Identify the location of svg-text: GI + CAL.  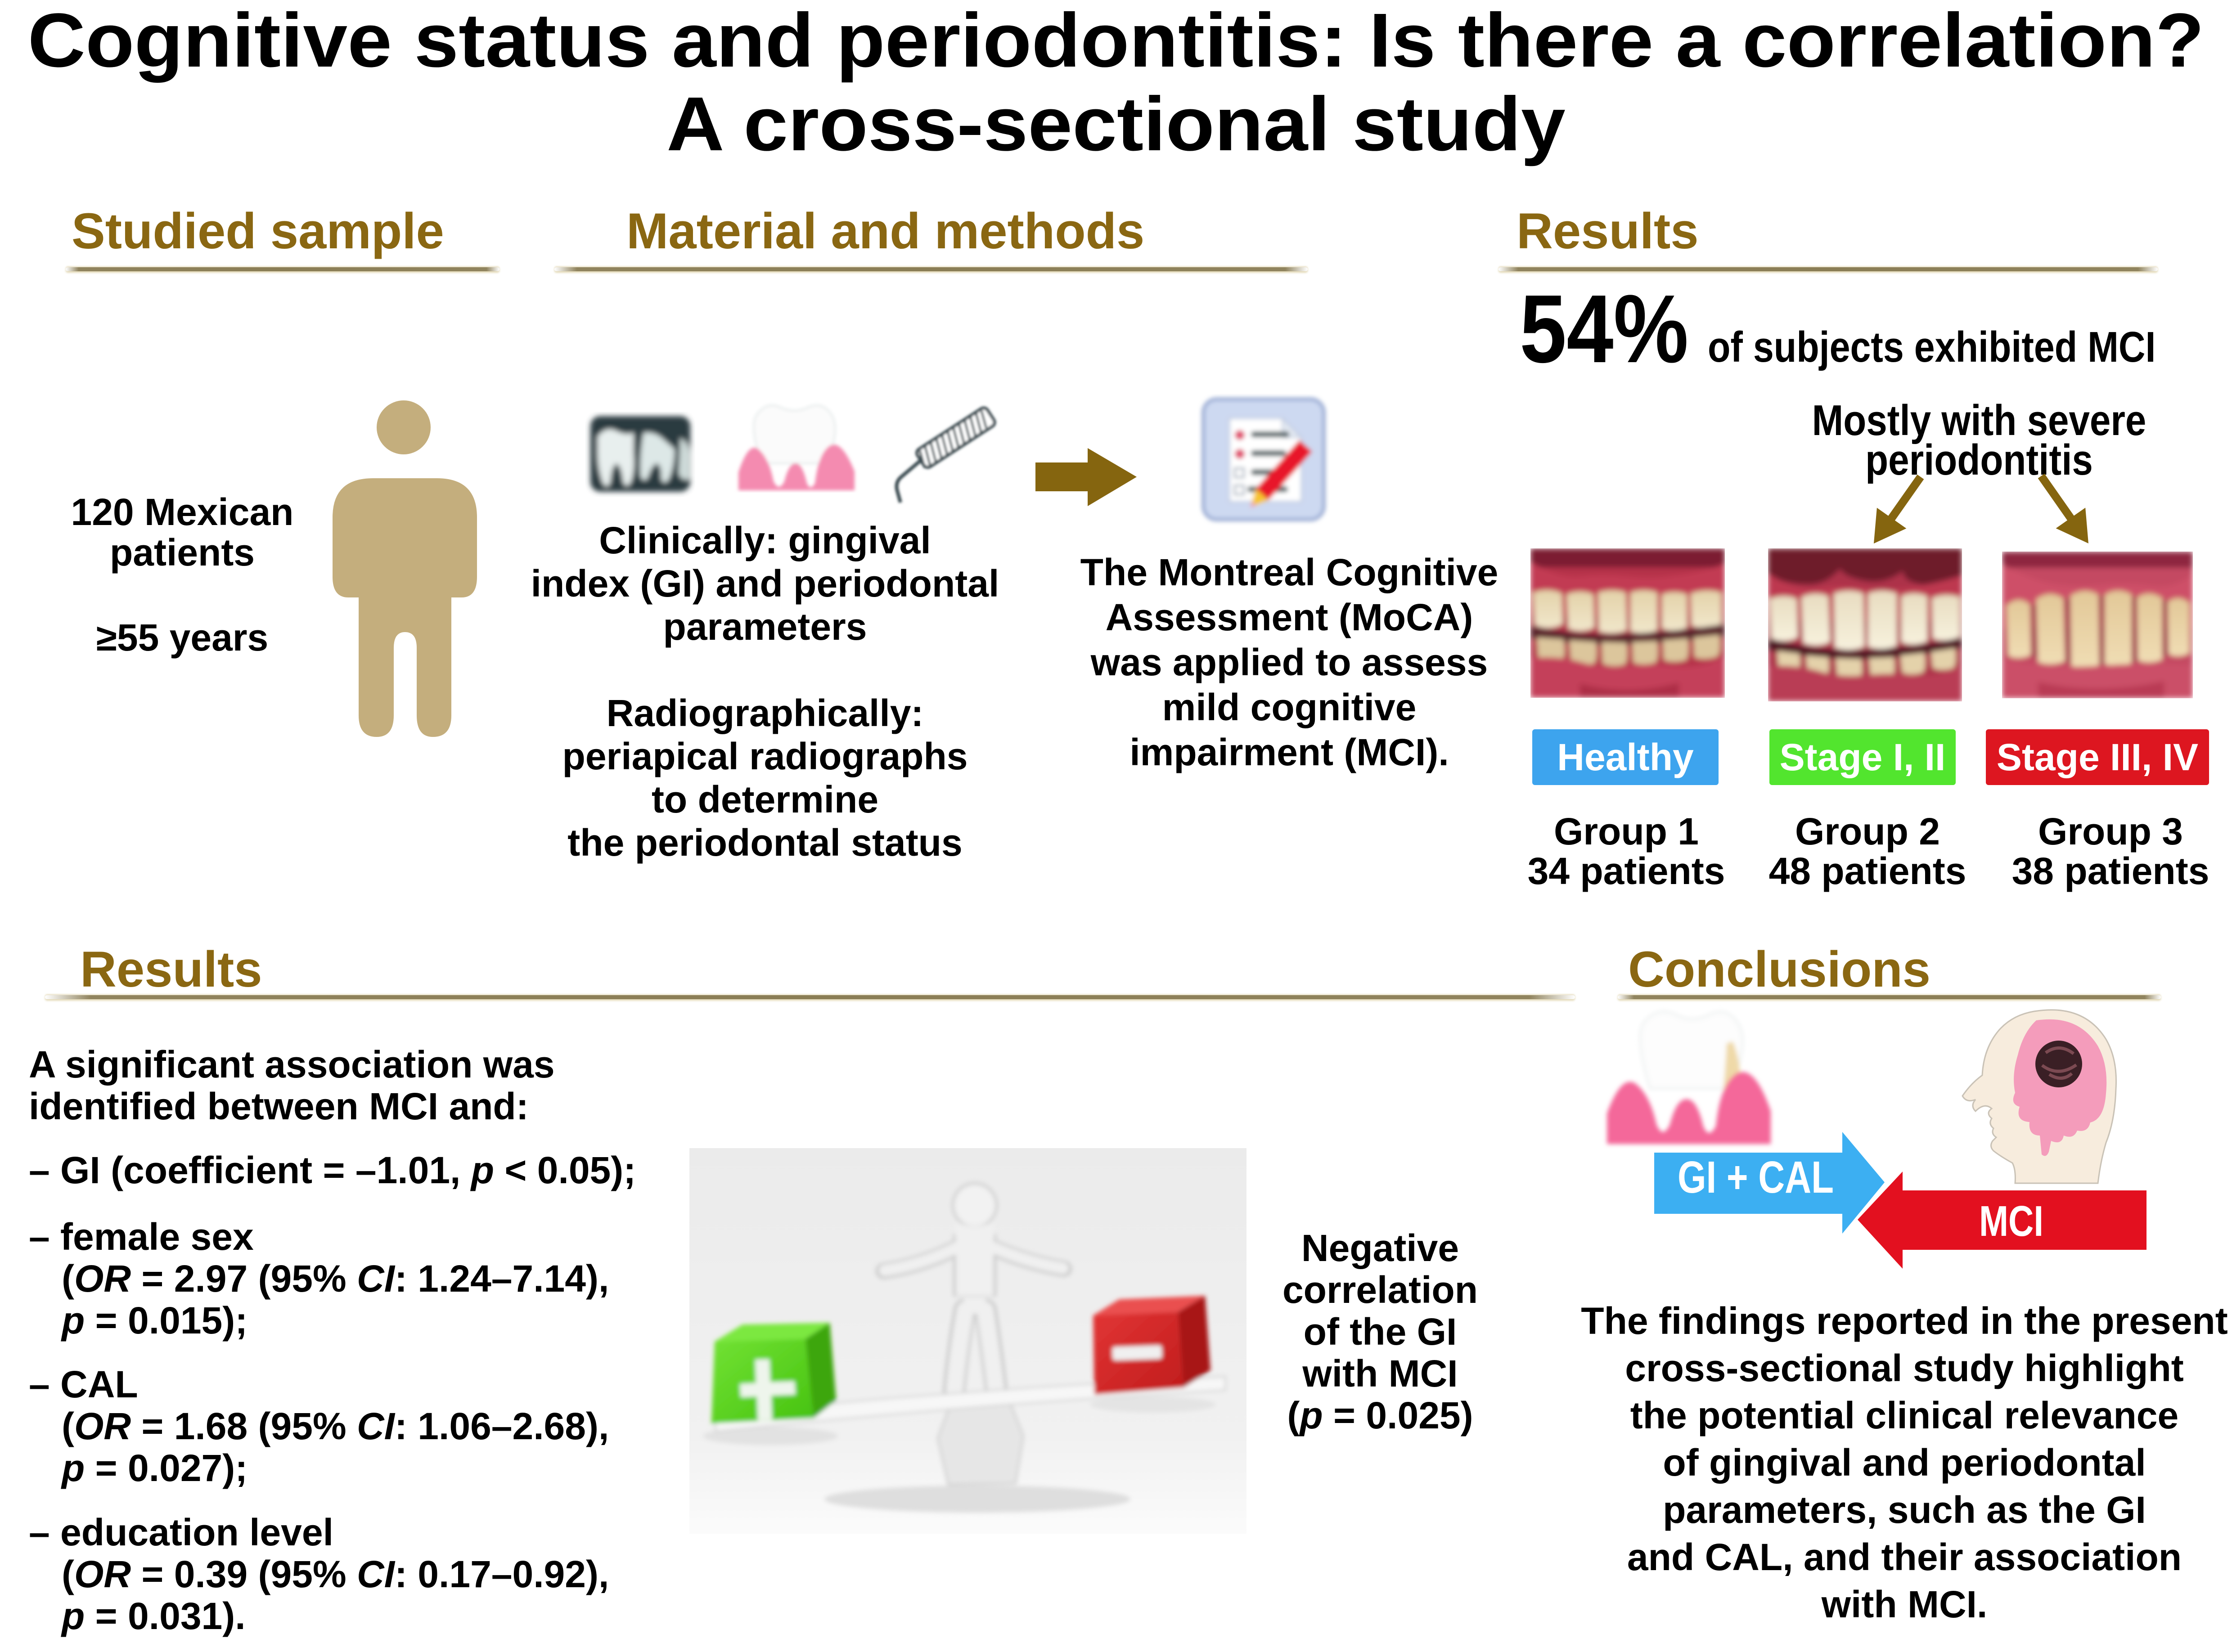
(1756, 1177).